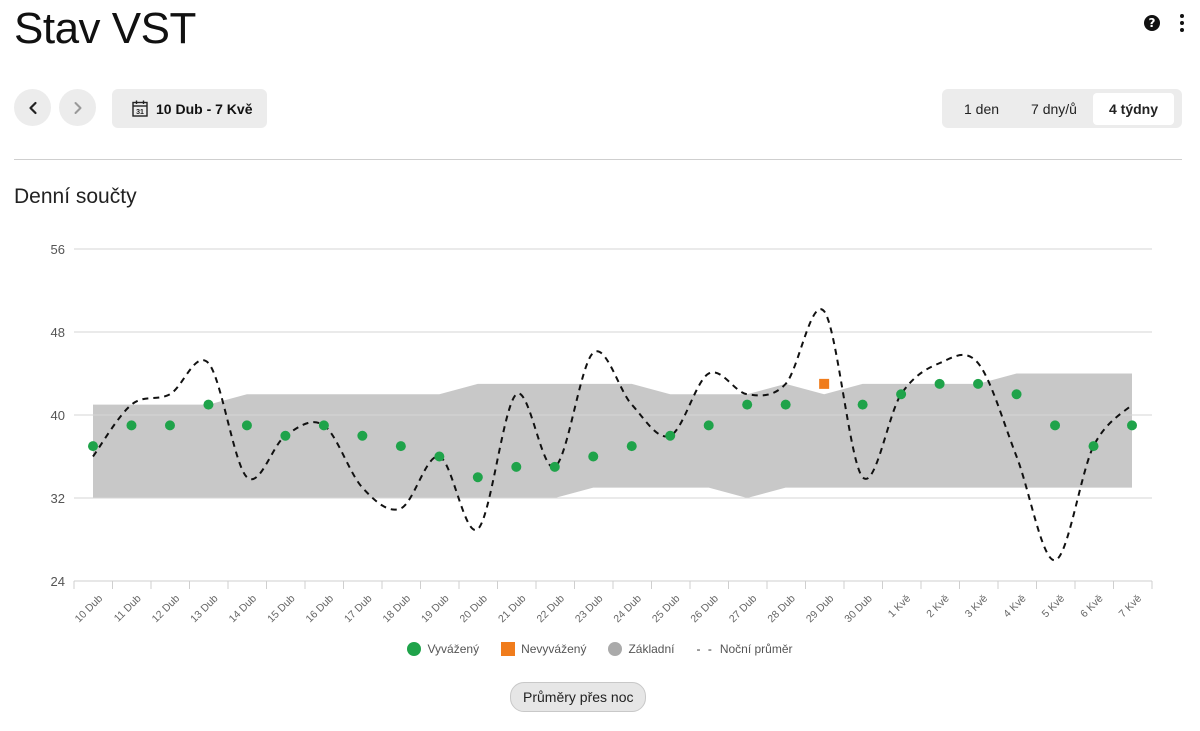 Image resolution: width=1200 pixels, height=731 pixels. I want to click on y-tick-label: 56, so click(58, 249).